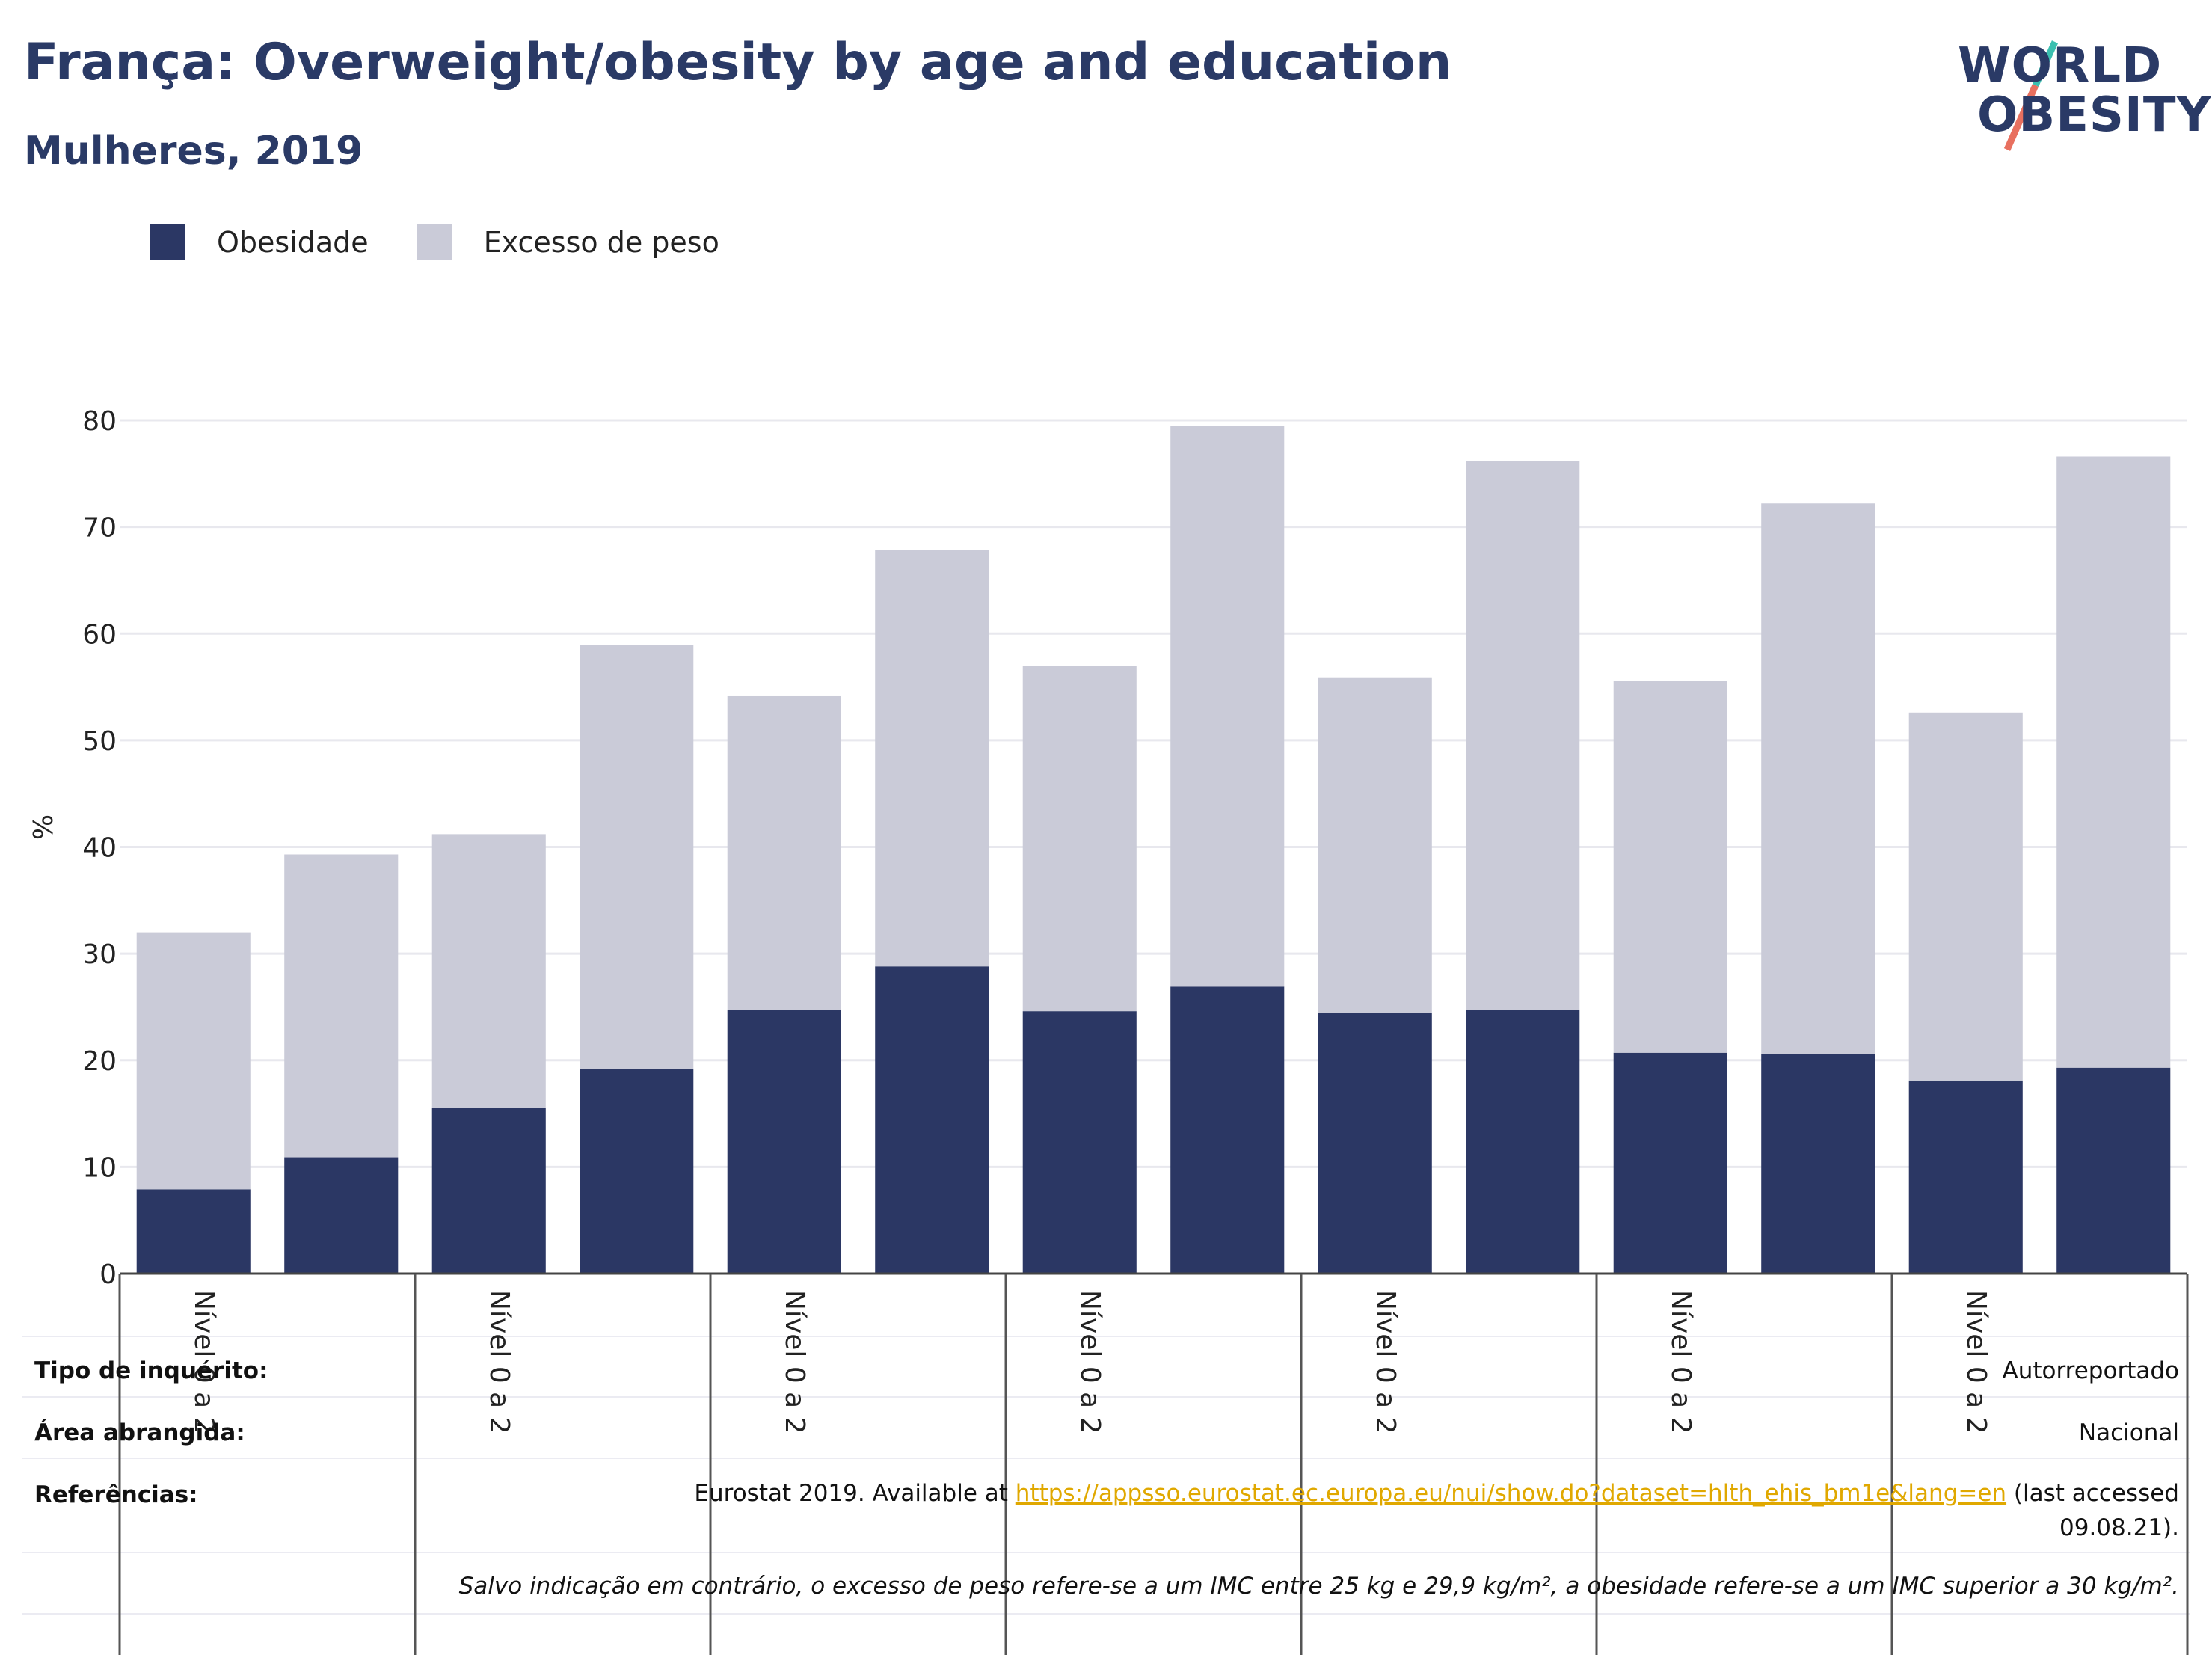  What do you see at coordinates (99, 848) in the screenshot?
I see `y-tick-label: 40` at bounding box center [99, 848].